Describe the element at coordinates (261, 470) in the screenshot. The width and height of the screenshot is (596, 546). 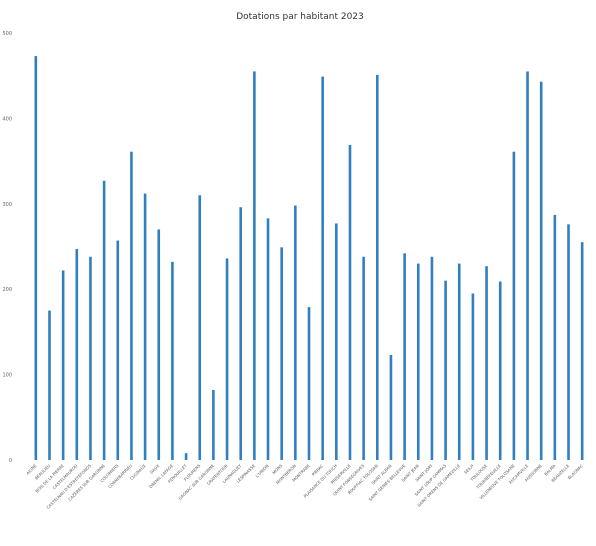
I see `x-tick-label: L'UNION` at that location.